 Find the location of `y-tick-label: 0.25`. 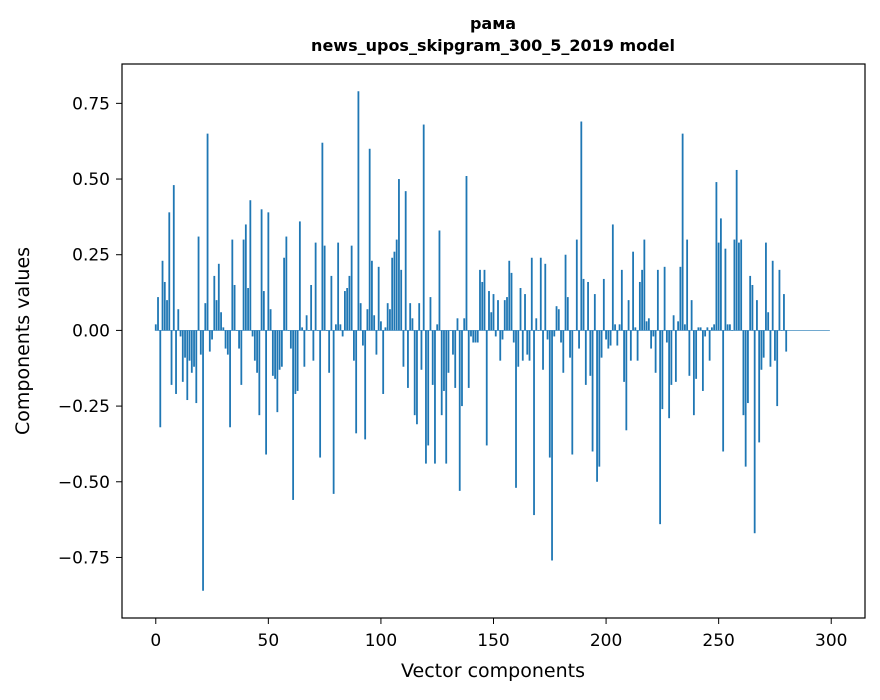

y-tick-label: 0.25 is located at coordinates (91, 256).